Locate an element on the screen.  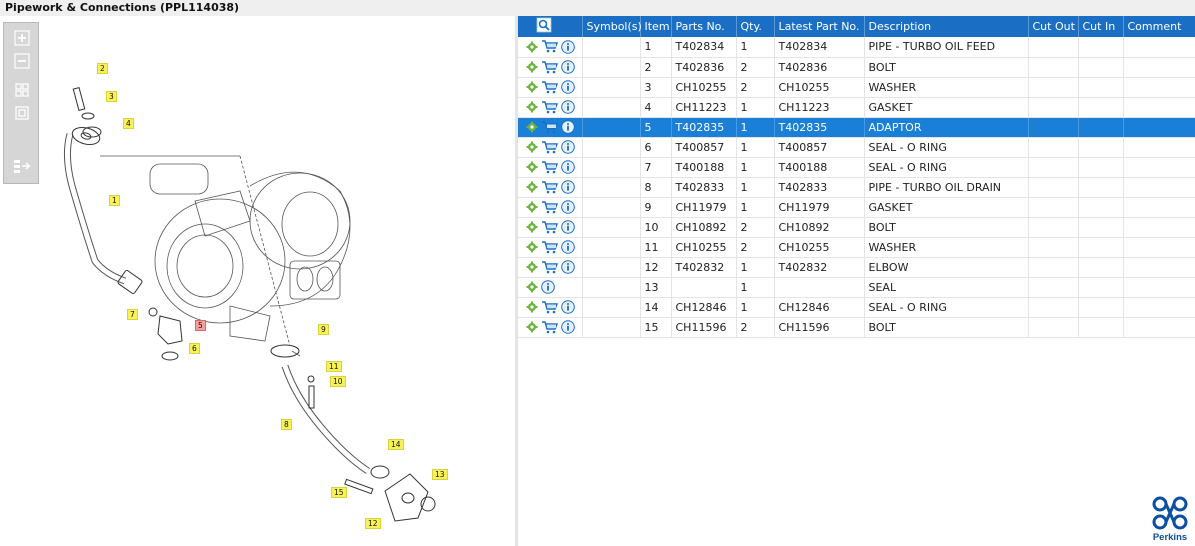
column-header-cut-in: Cut In is located at coordinates (1101, 26).